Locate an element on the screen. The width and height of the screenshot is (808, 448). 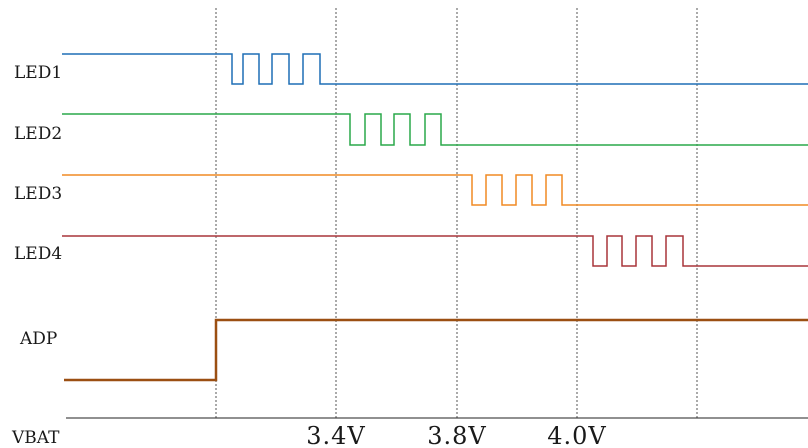
led3-label: LED3 is located at coordinates (38, 194).